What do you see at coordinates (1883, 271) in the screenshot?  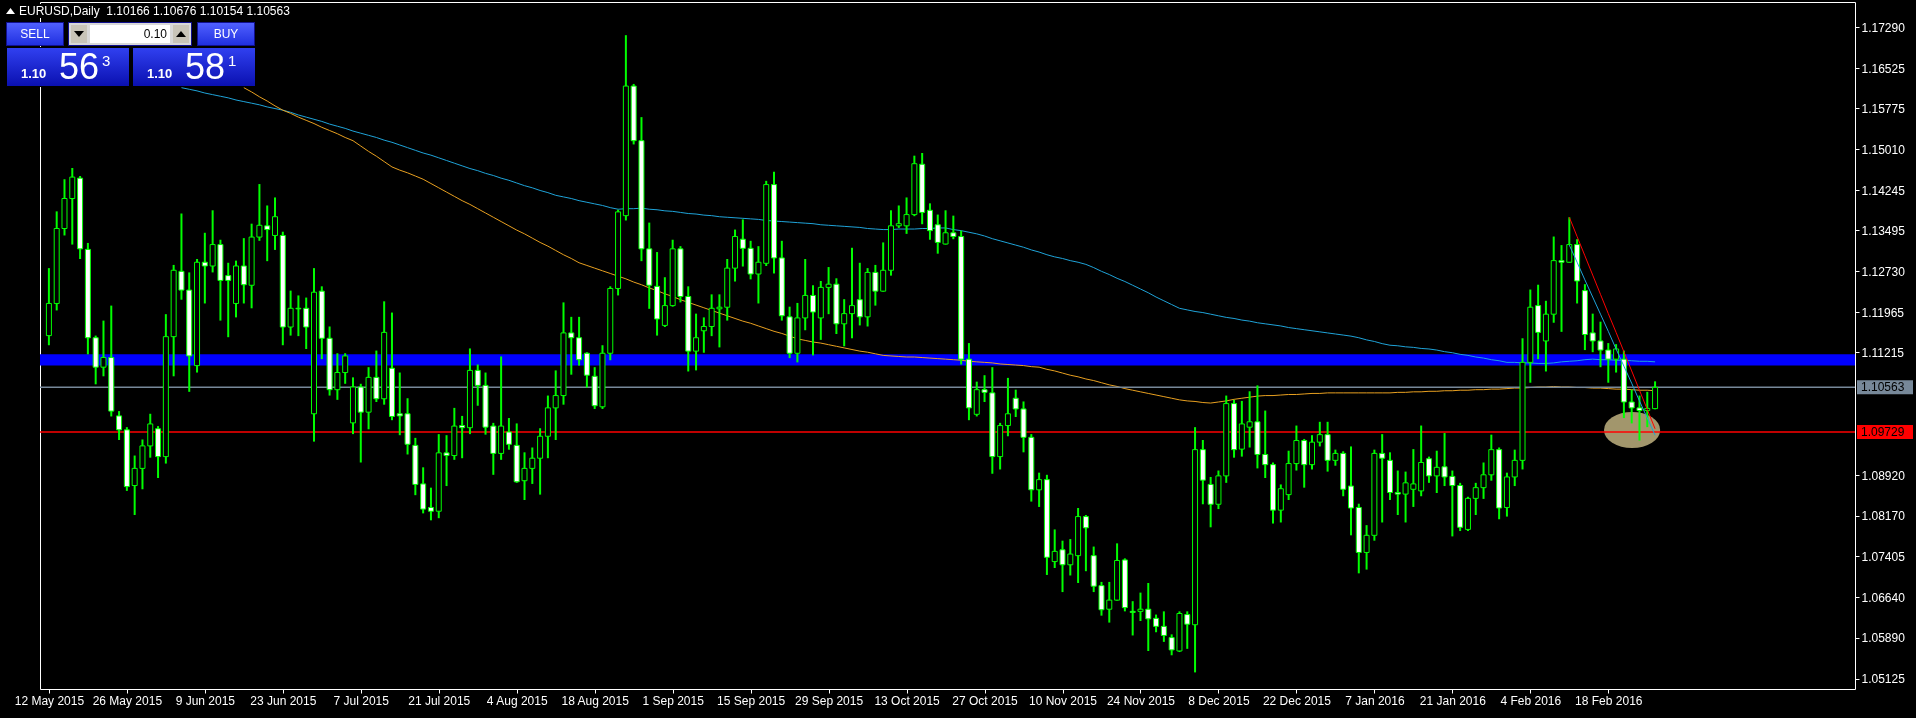 I see `y-tick-label: 1.12730` at bounding box center [1883, 271].